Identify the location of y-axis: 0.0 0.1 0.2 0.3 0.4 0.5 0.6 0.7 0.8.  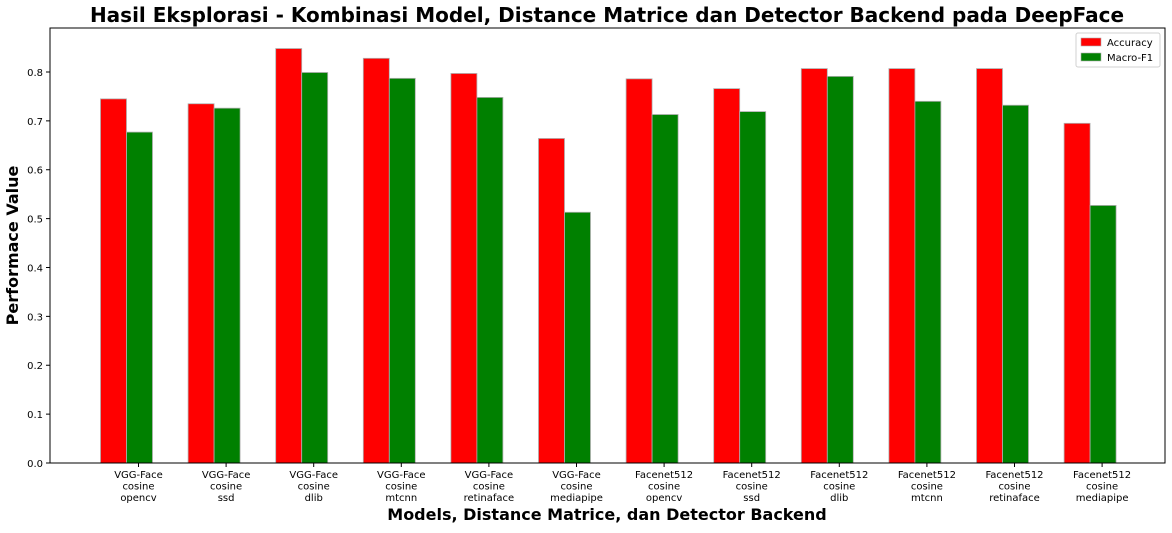
(38, 269).